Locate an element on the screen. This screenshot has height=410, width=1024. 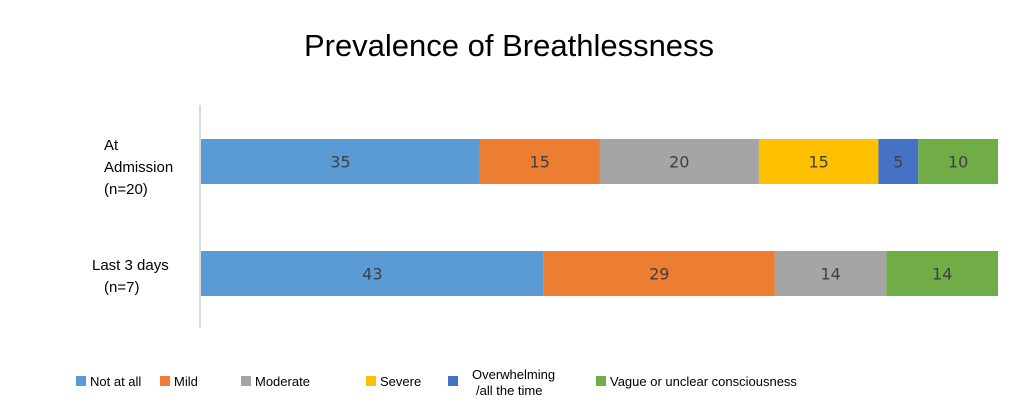
data-label: 5 is located at coordinates (898, 162).